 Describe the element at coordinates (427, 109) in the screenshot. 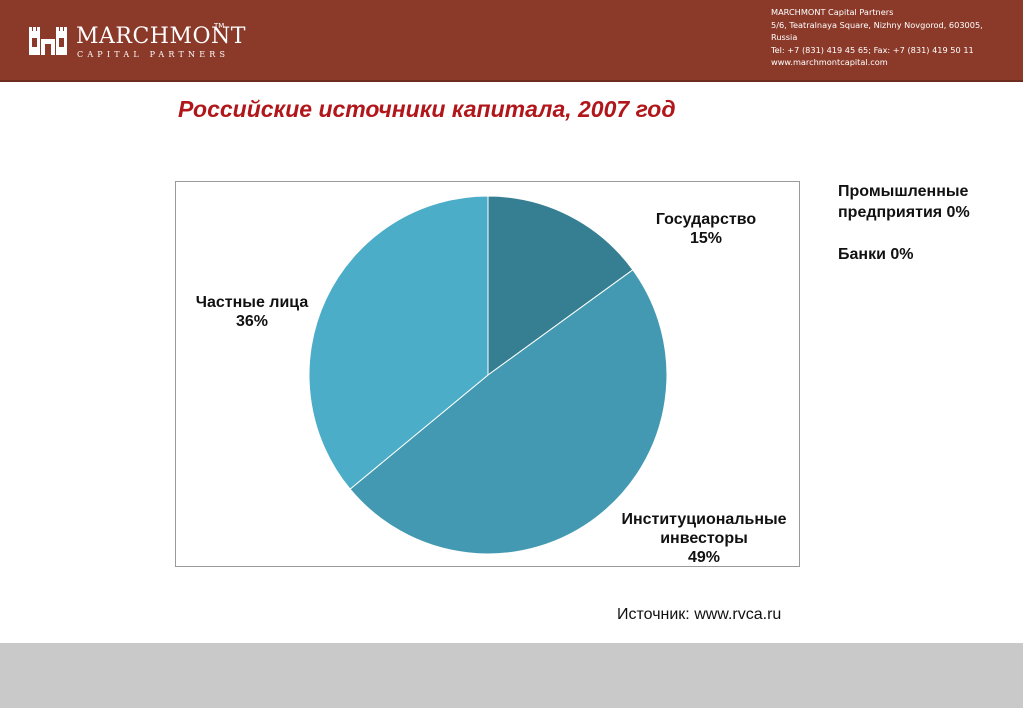

I see `page-title: Российские источники капитала, 2007 год` at that location.